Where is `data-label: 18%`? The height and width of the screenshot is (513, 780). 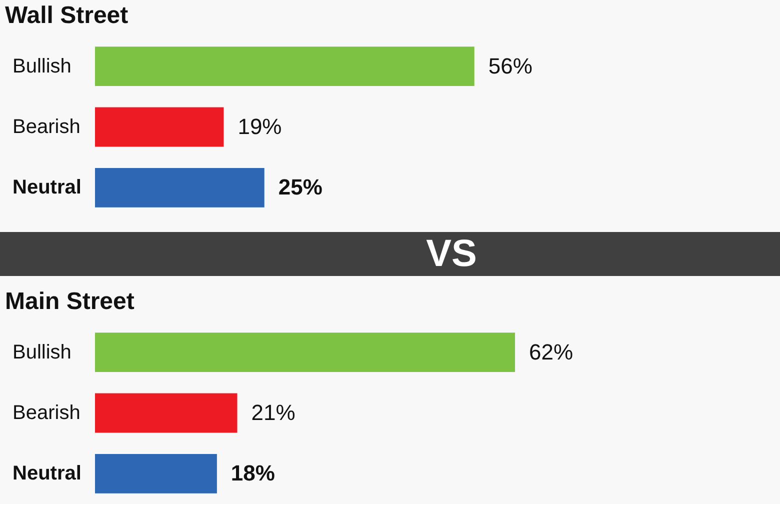 data-label: 18% is located at coordinates (252, 473).